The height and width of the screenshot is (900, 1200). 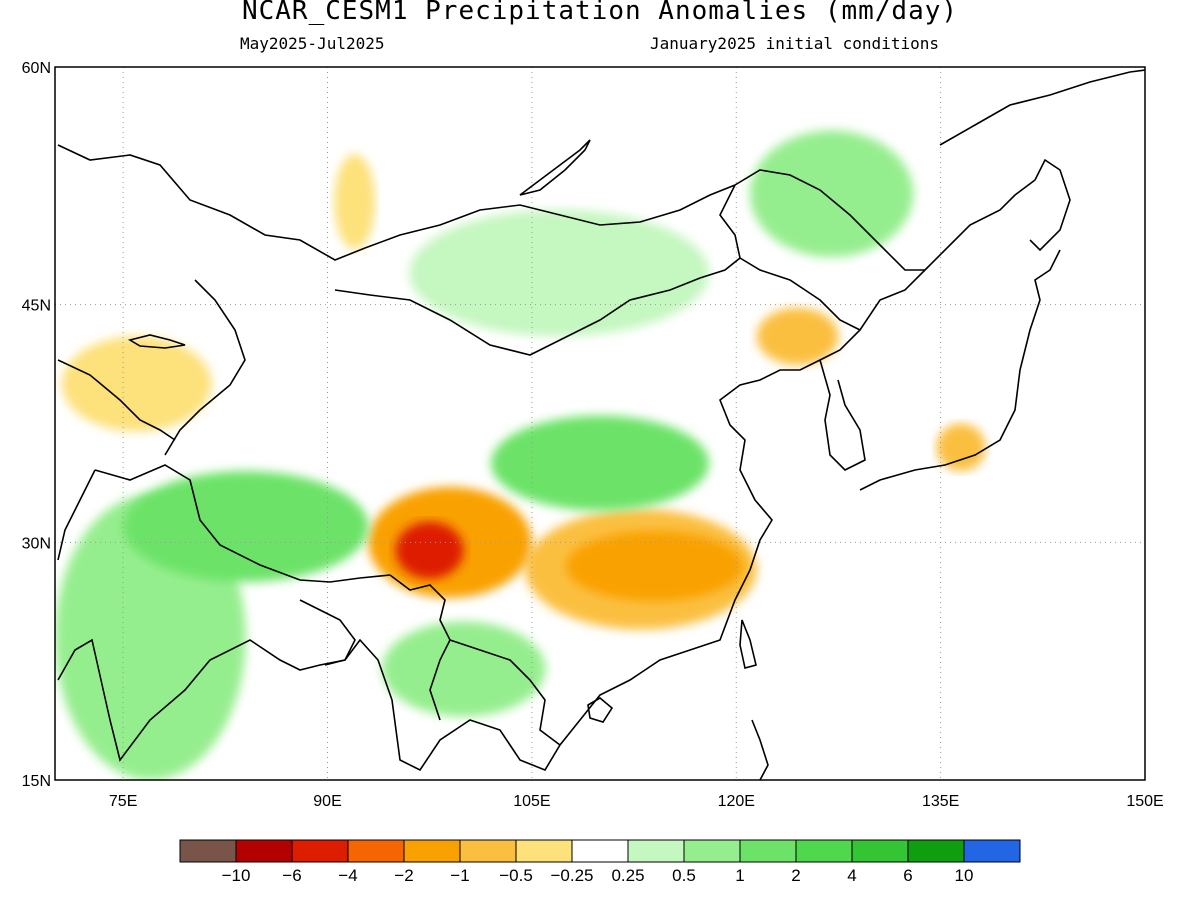 What do you see at coordinates (355, 202) in the screenshot?
I see `anomaly-siberia-dry` at bounding box center [355, 202].